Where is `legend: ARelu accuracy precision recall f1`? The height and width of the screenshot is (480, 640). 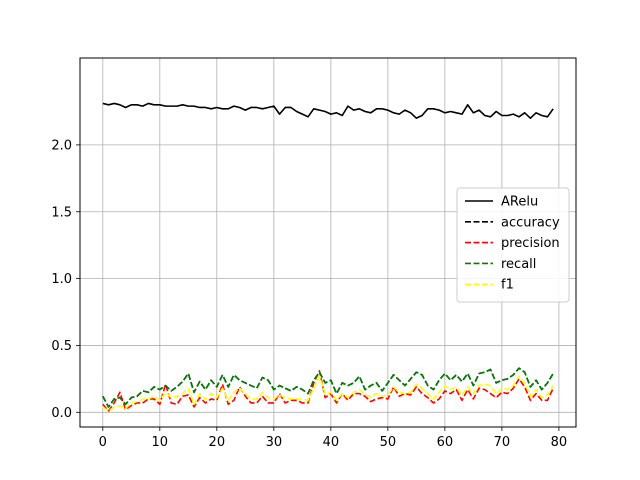 legend: ARelu accuracy precision recall f1 is located at coordinates (513, 245).